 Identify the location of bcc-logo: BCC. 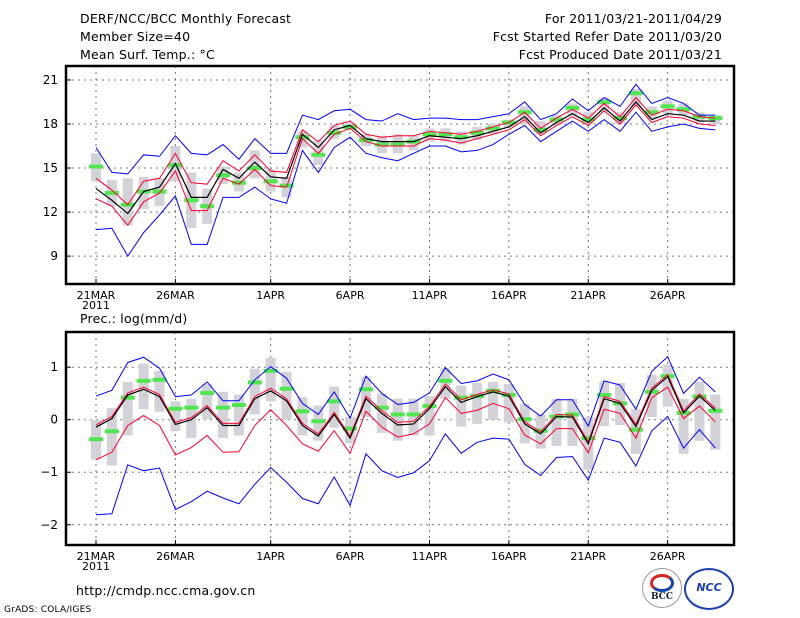
(662, 588).